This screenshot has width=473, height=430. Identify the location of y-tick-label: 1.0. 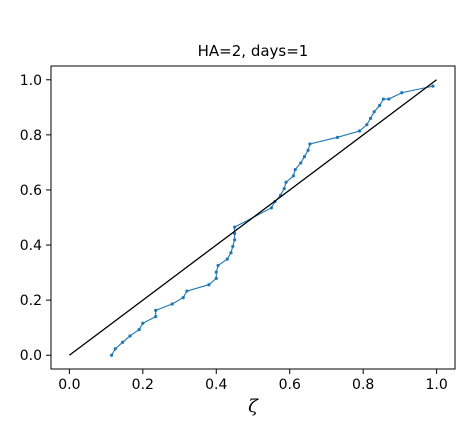
(31, 81).